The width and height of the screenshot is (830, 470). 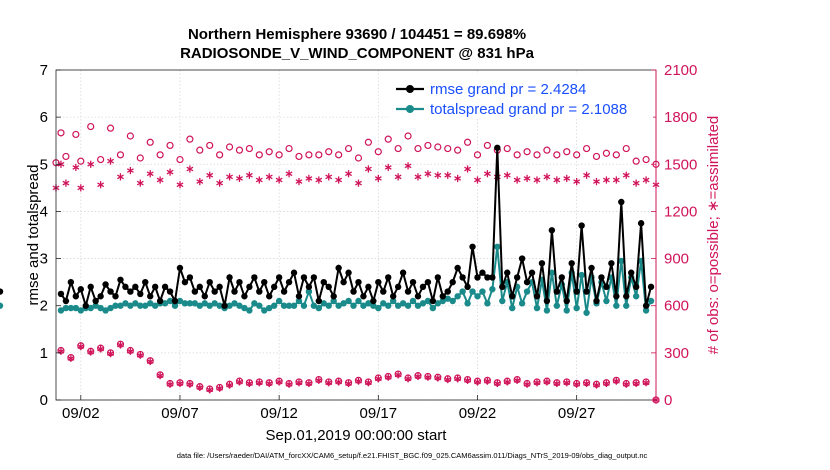 I want to click on y2-axis-label: # of obs: o=possible; ∗=assimilated, so click(x=713, y=235).